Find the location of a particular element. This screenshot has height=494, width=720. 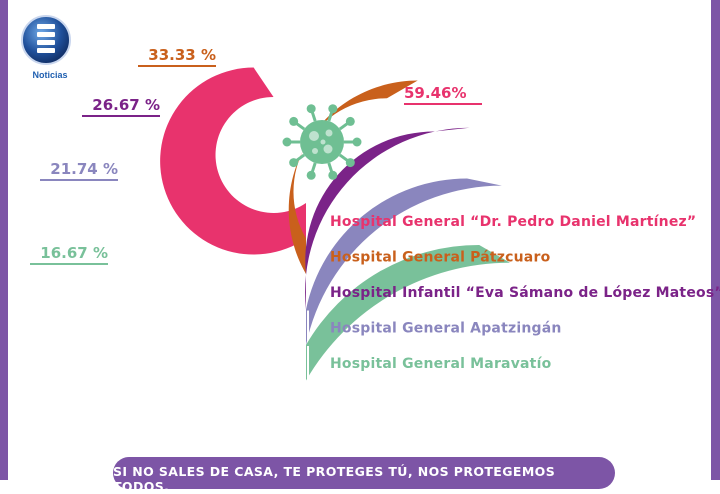

value-label-4: 21.74 % is located at coordinates (84, 169).